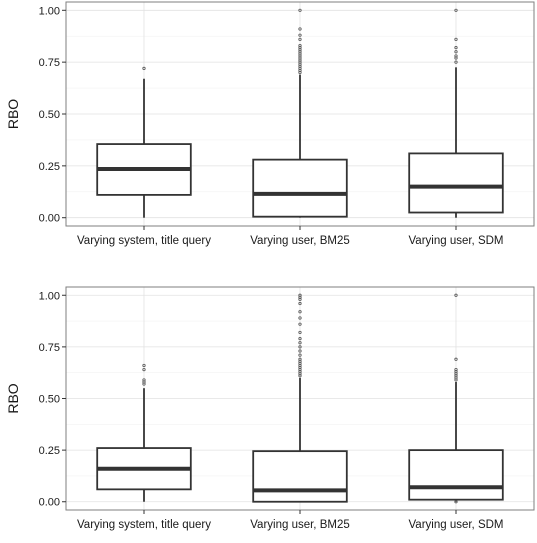 The width and height of the screenshot is (537, 543). I want to click on y-tick-label-bottom-3: 0.75, so click(49, 348).